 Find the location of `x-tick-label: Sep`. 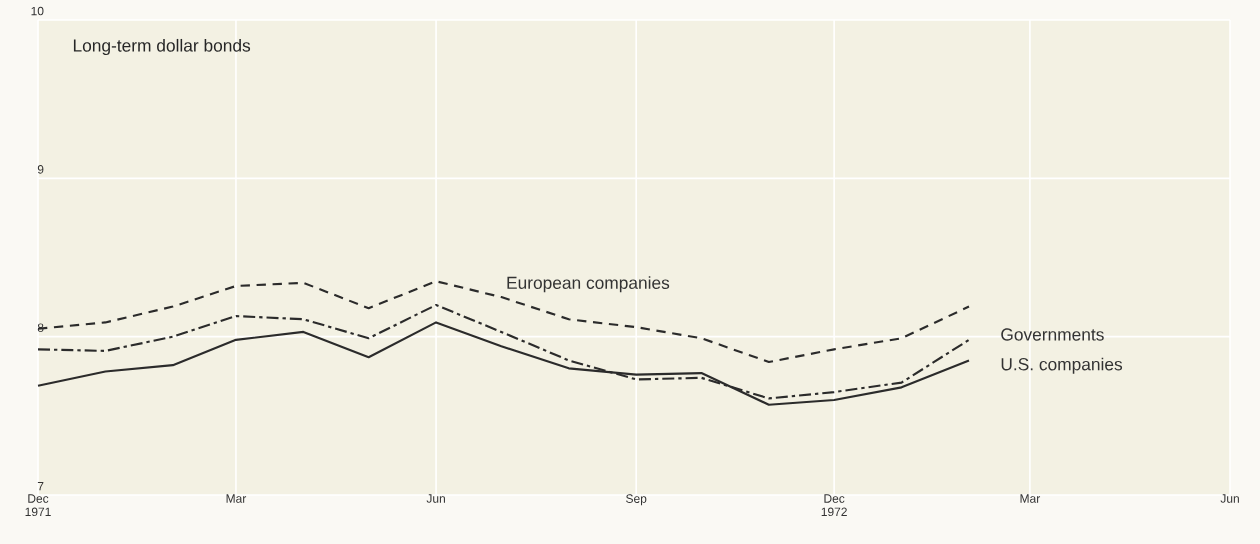

x-tick-label: Sep is located at coordinates (636, 500).